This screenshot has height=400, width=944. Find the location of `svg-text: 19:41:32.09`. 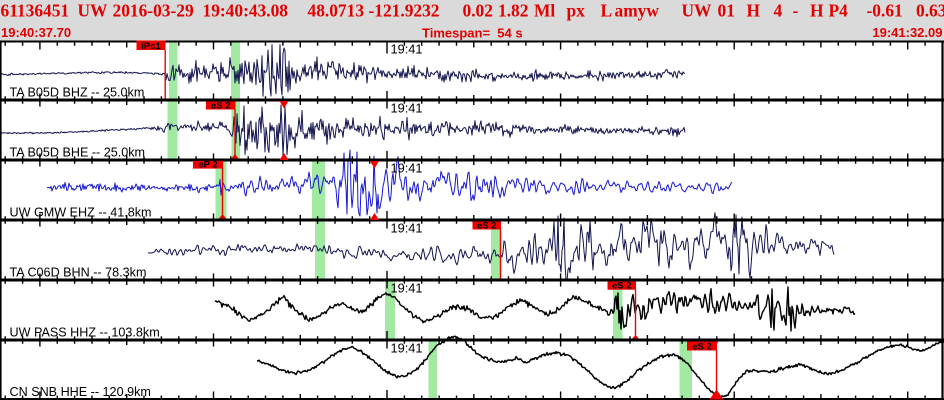

svg-text: 19:41:32.09 is located at coordinates (907, 32).